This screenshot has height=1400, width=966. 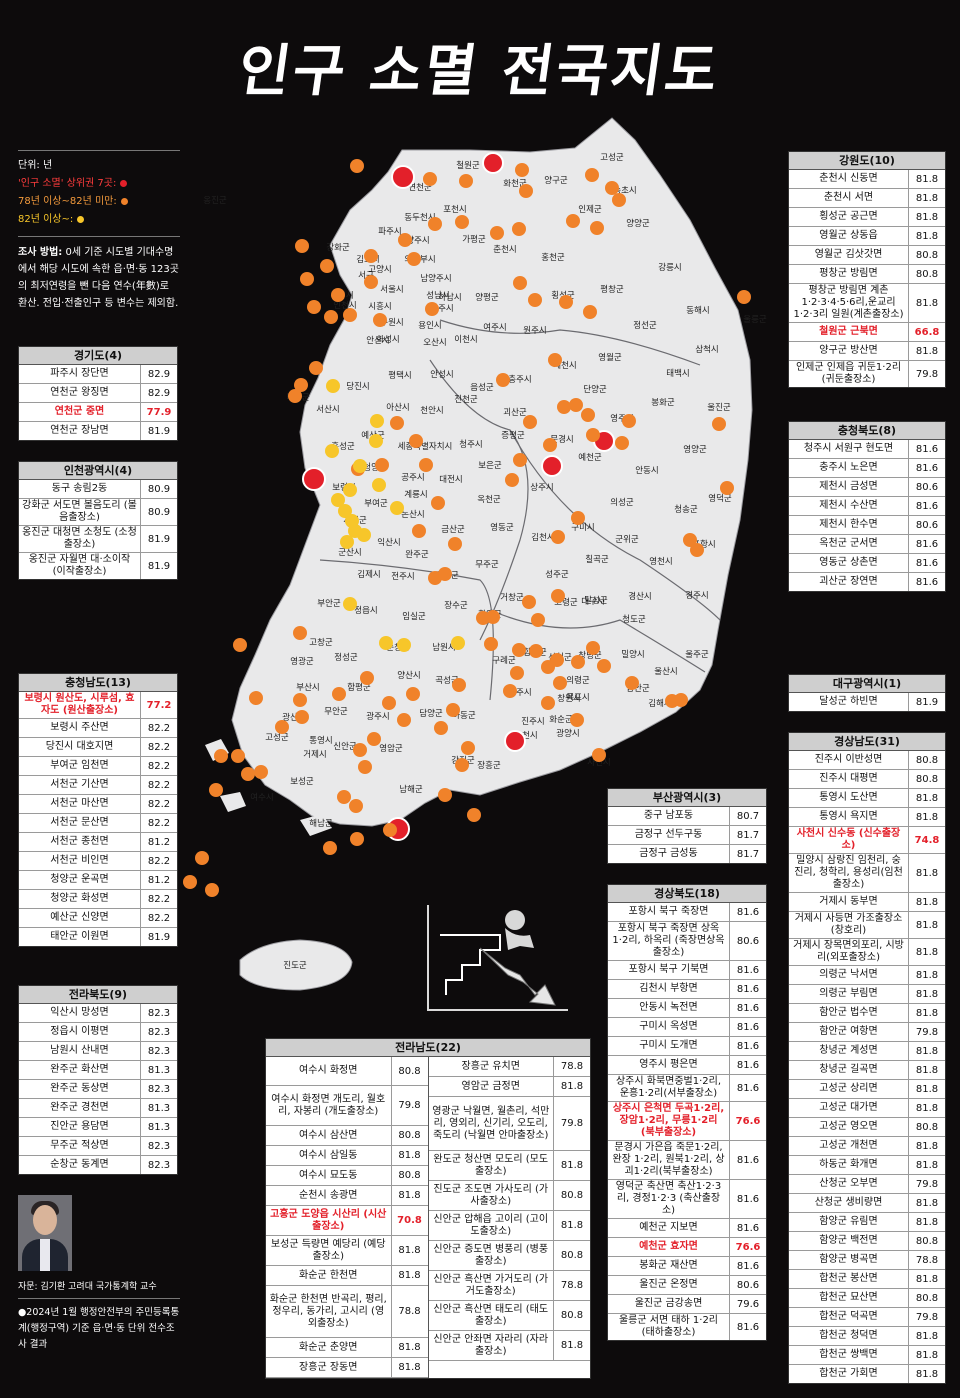 What do you see at coordinates (329, 603) in the screenshot?
I see `map-label: 부안군` at bounding box center [329, 603].